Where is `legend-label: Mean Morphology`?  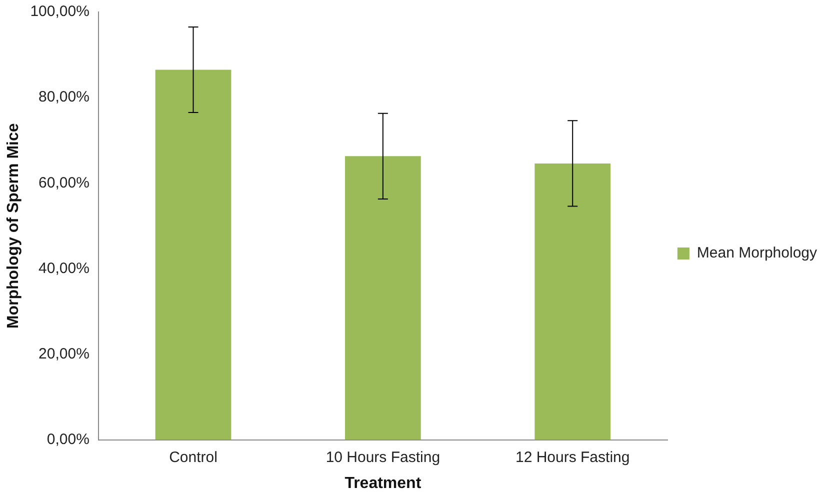
legend-label: Mean Morphology is located at coordinates (757, 253).